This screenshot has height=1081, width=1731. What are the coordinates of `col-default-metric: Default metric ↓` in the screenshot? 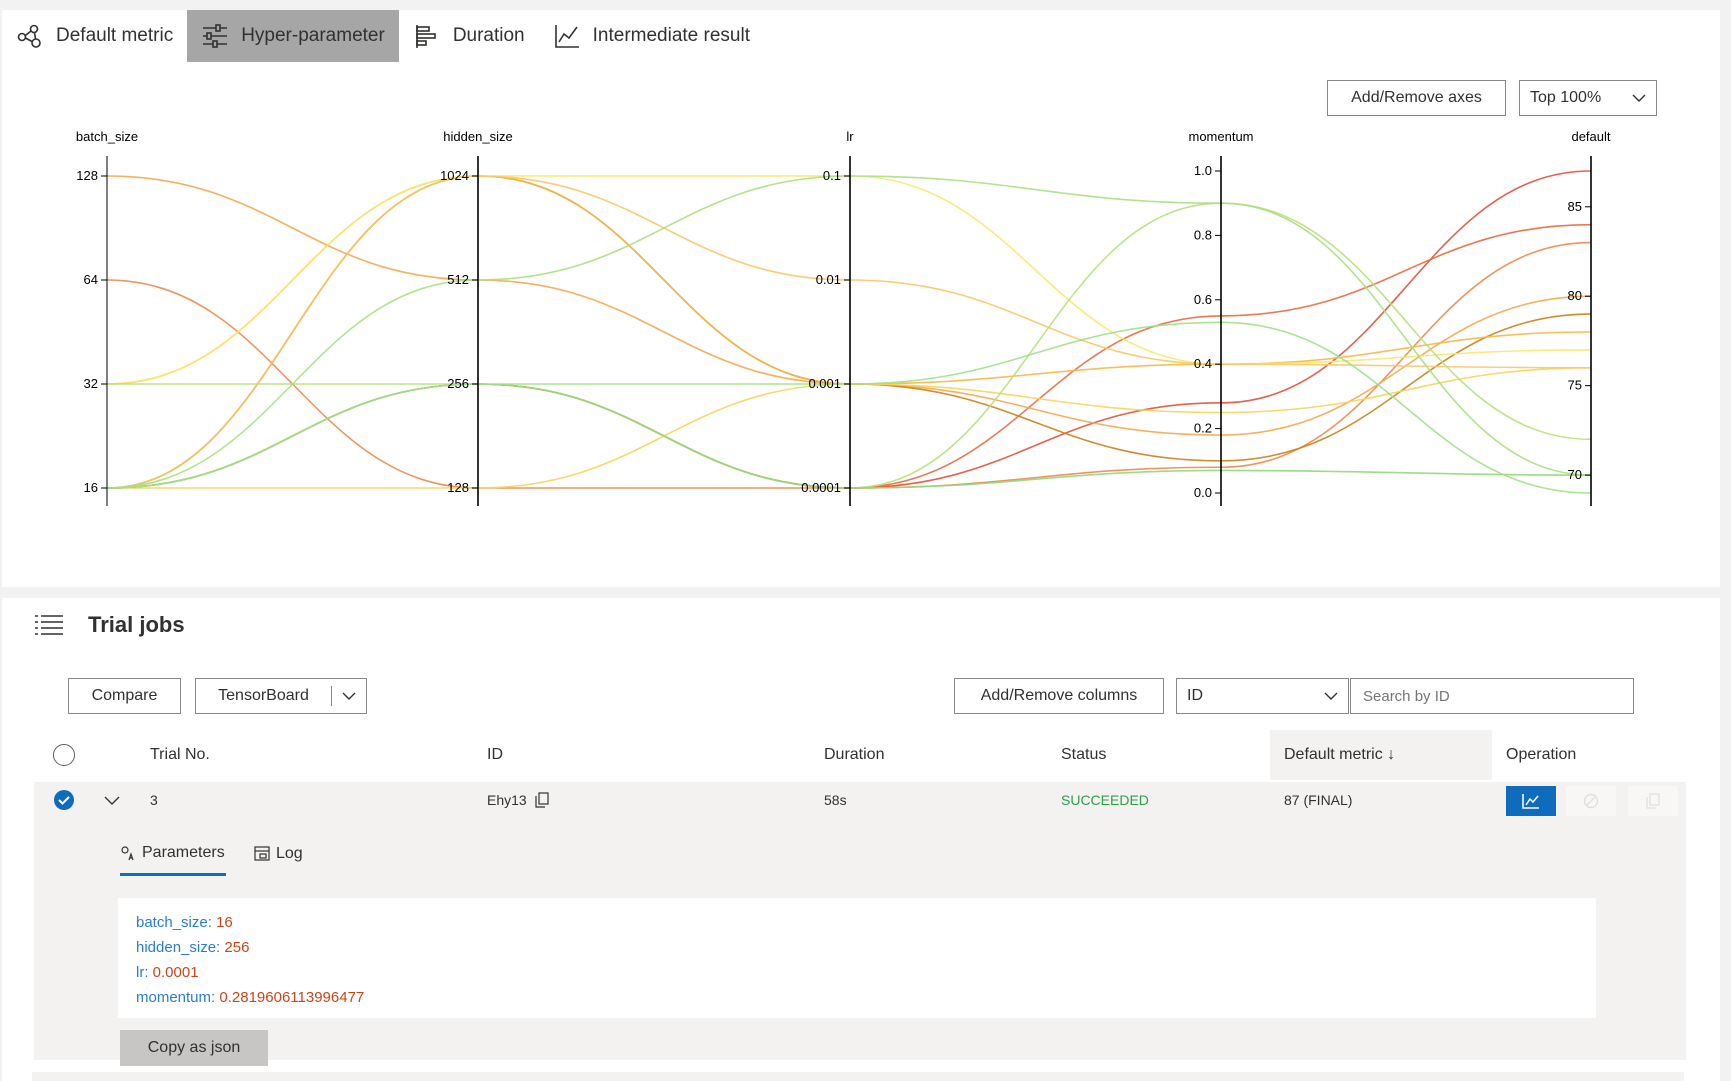 It's located at (1381, 755).